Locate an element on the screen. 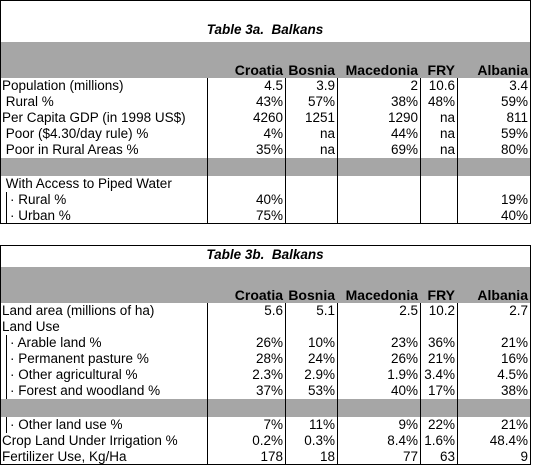 The image size is (541, 470). value-cell: 10.2 is located at coordinates (441, 310).